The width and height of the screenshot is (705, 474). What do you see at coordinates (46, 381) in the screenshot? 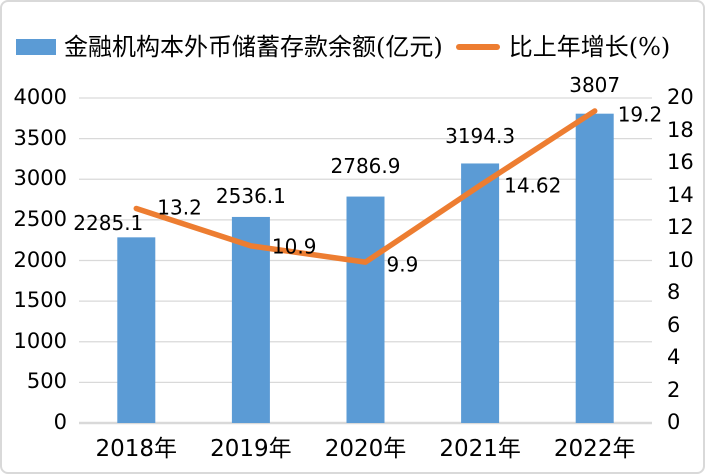
I see `y-axis-left-tick: 500` at bounding box center [46, 381].